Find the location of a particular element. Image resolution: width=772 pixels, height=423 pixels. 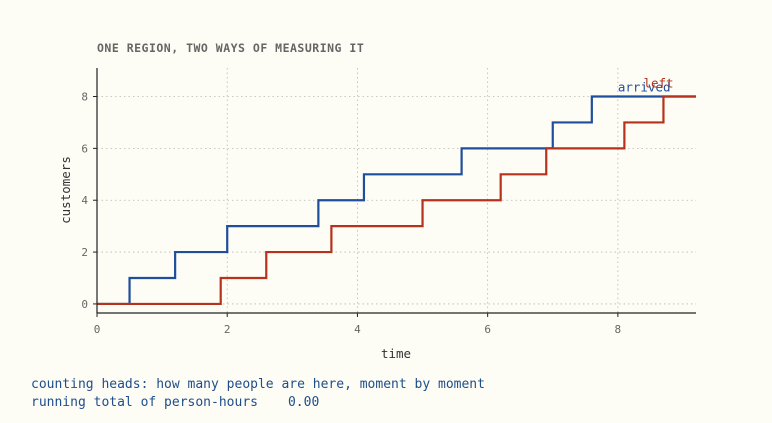

caption-running-total: running total of person-hours 0.00 is located at coordinates (175, 402).